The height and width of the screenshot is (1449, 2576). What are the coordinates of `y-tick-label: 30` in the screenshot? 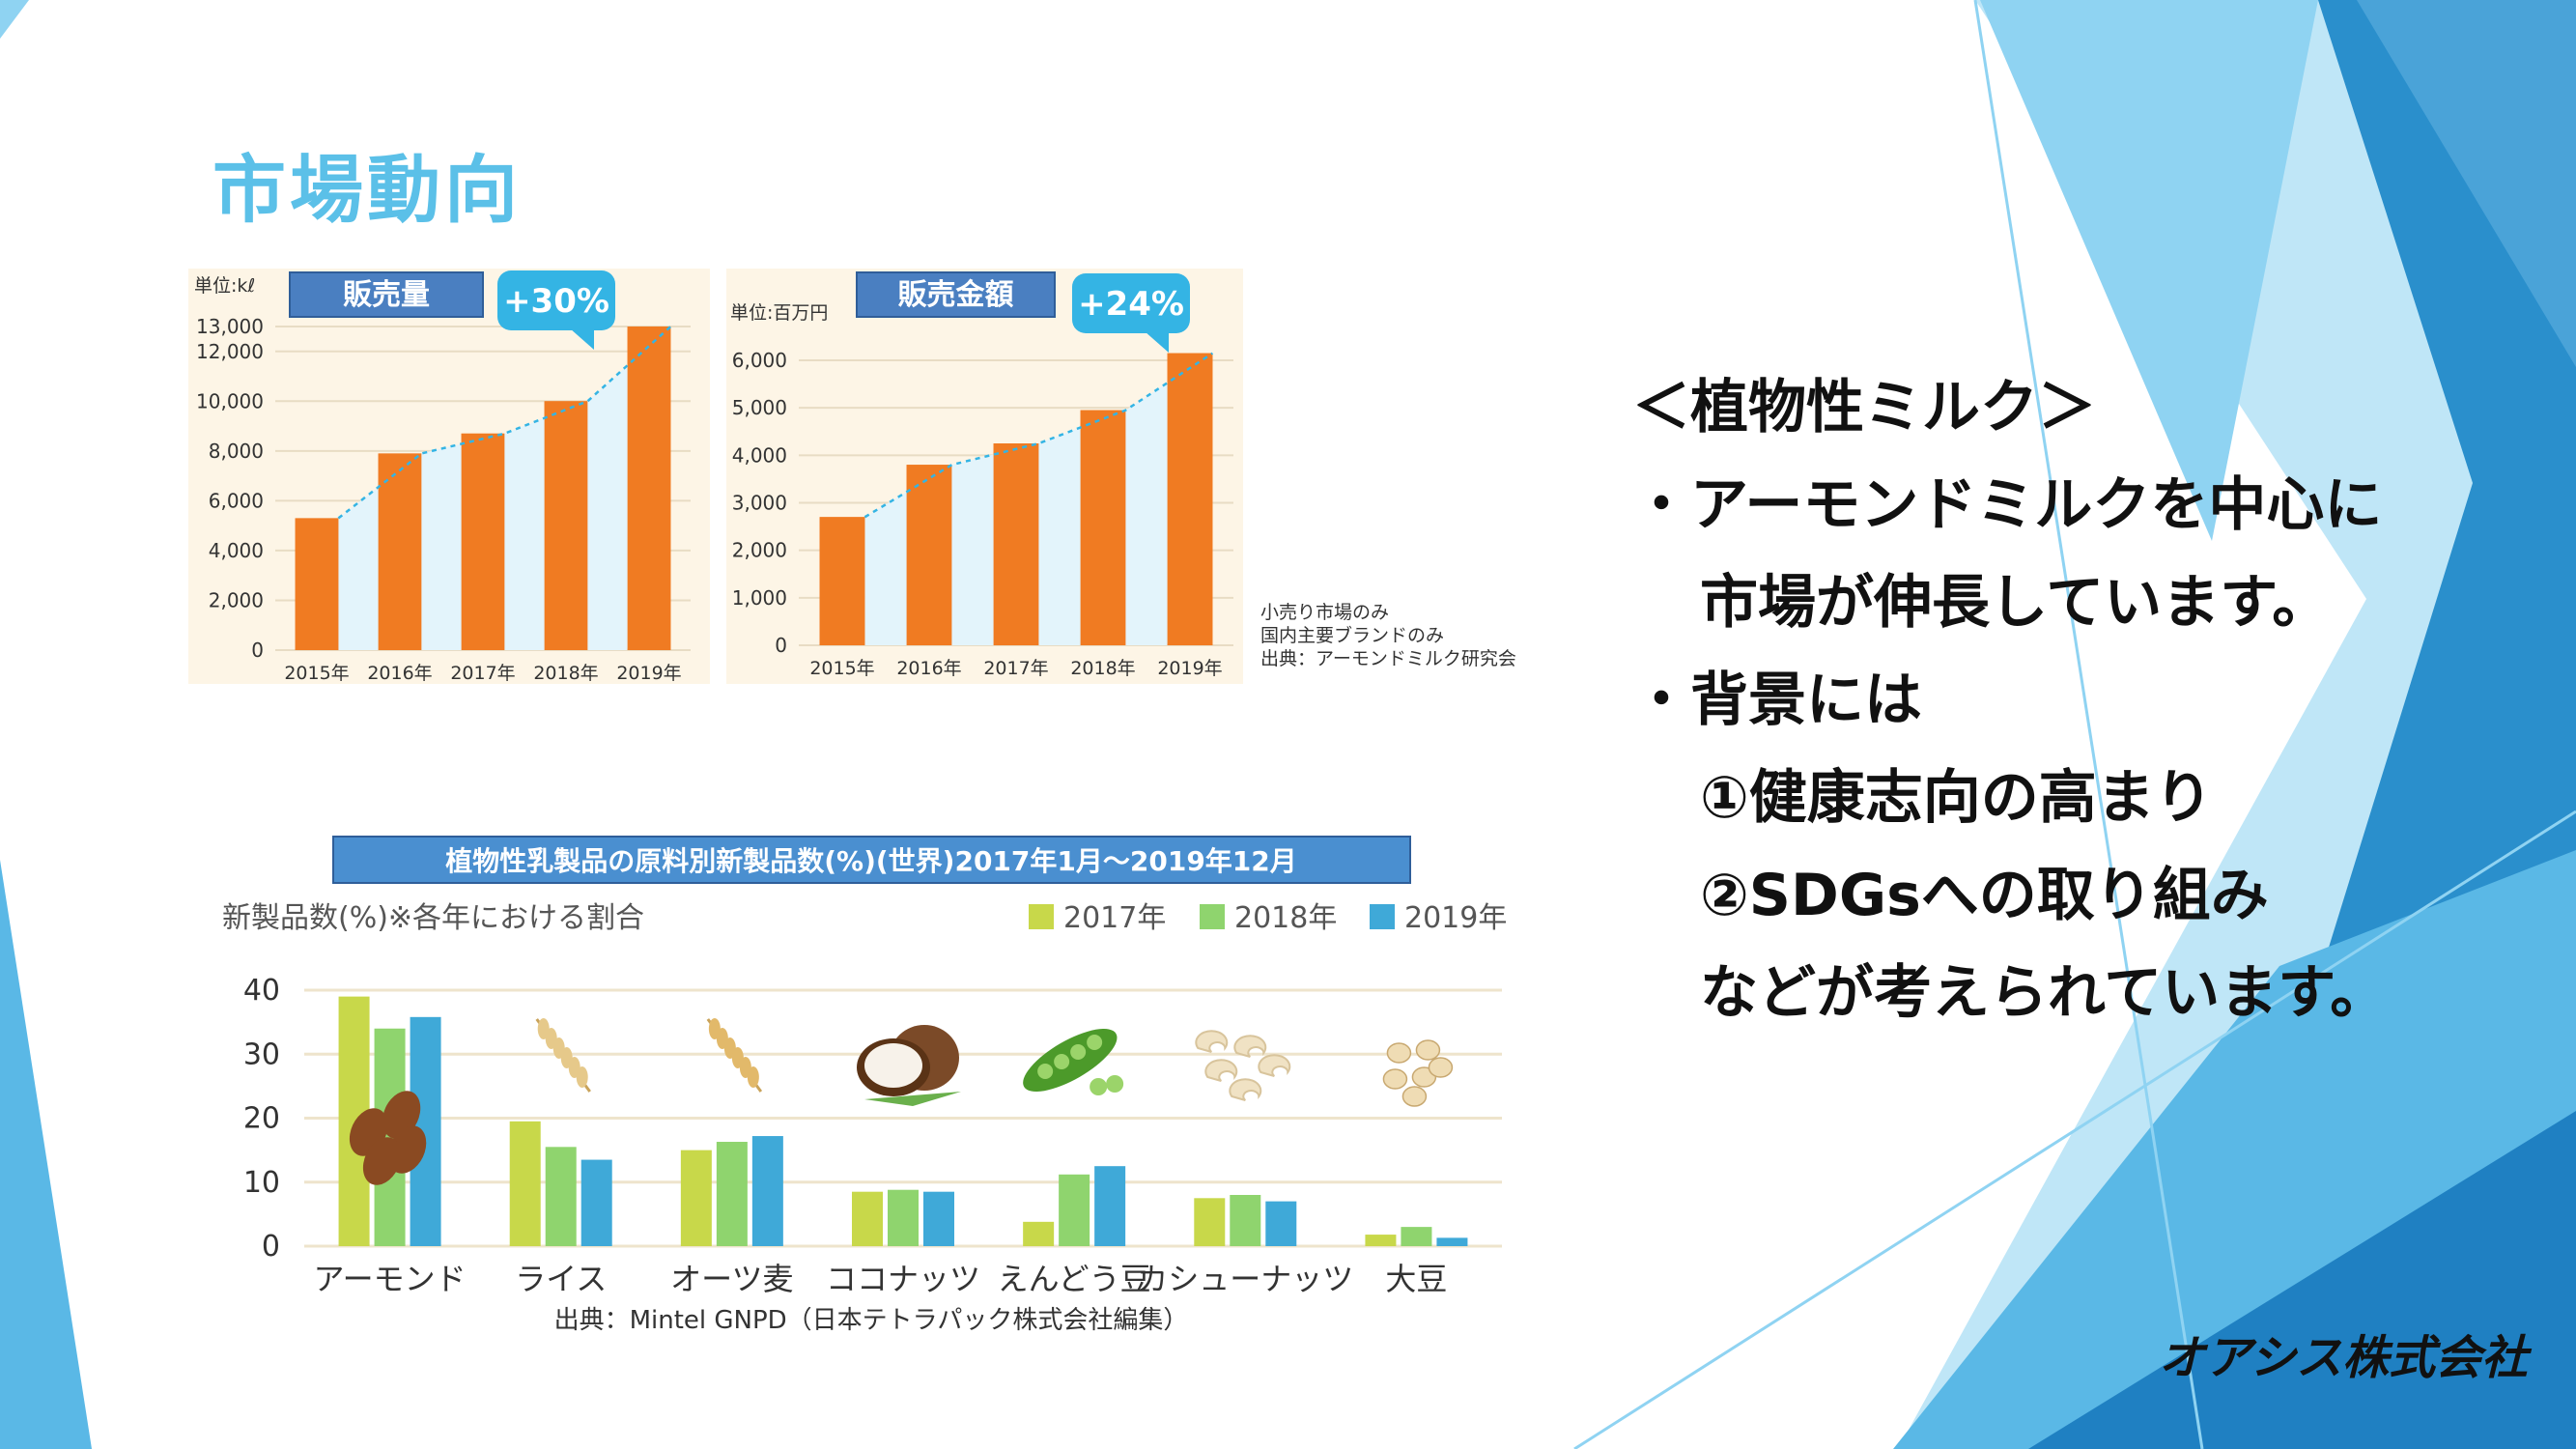 It's located at (261, 1054).